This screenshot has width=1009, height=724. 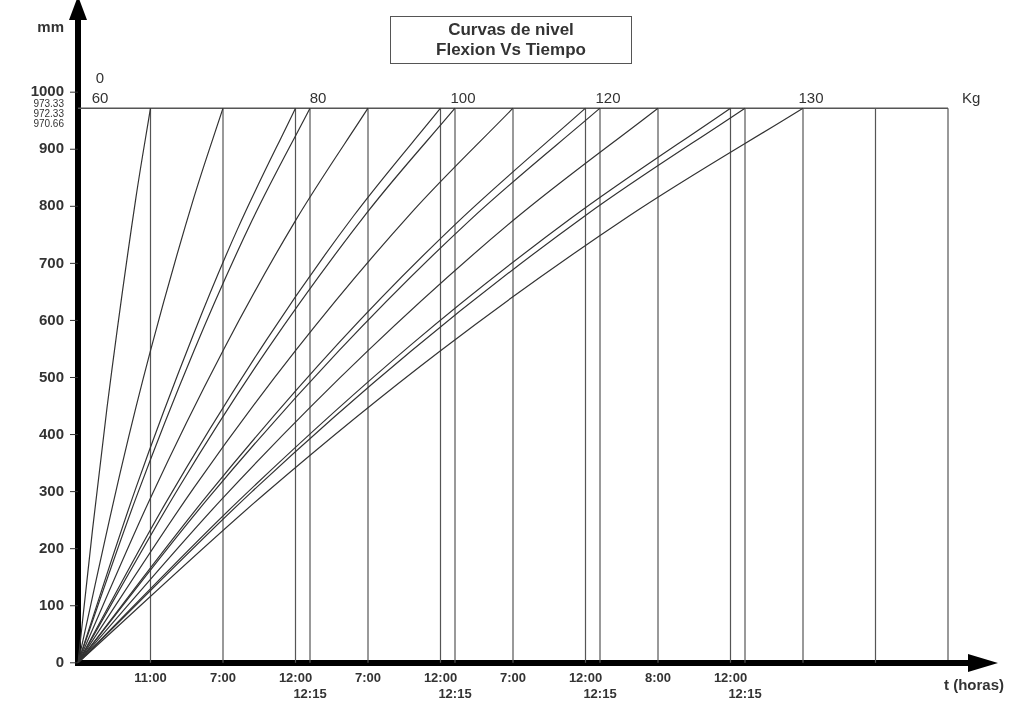 I want to click on y-tick-label: 0, so click(x=59, y=661).